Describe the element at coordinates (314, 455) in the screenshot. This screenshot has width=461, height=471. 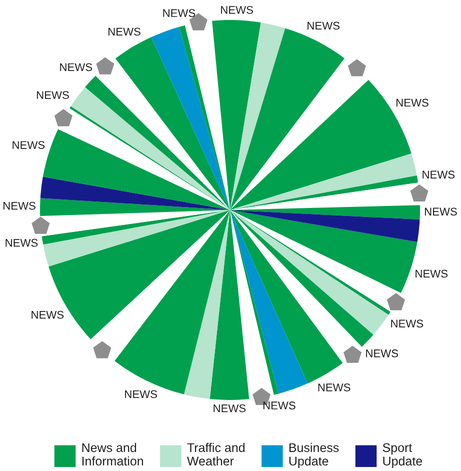
I see `legend-label: Business Update` at that location.